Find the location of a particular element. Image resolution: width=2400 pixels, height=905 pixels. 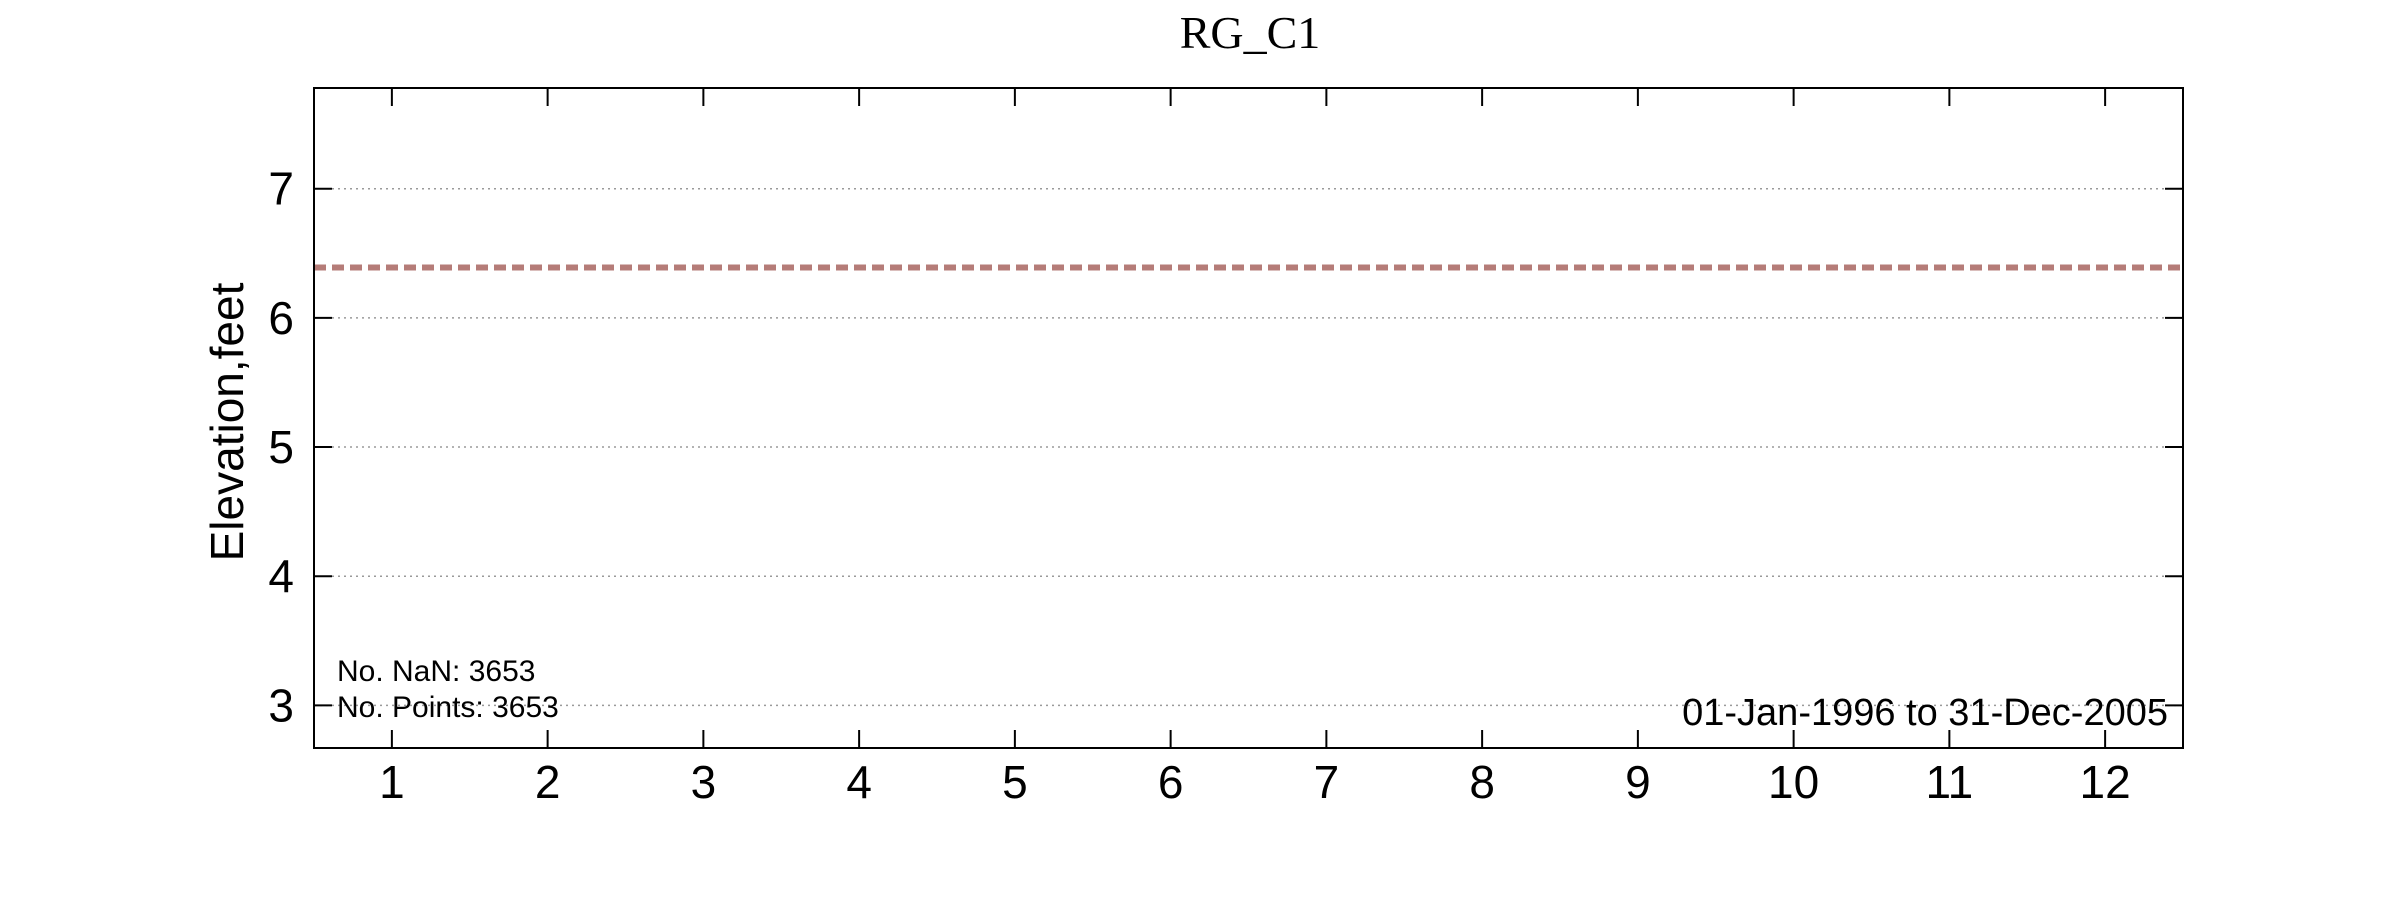

date-range-annotation: 01-Jan-1996 to 31-Dec-2005 is located at coordinates (1925, 713).